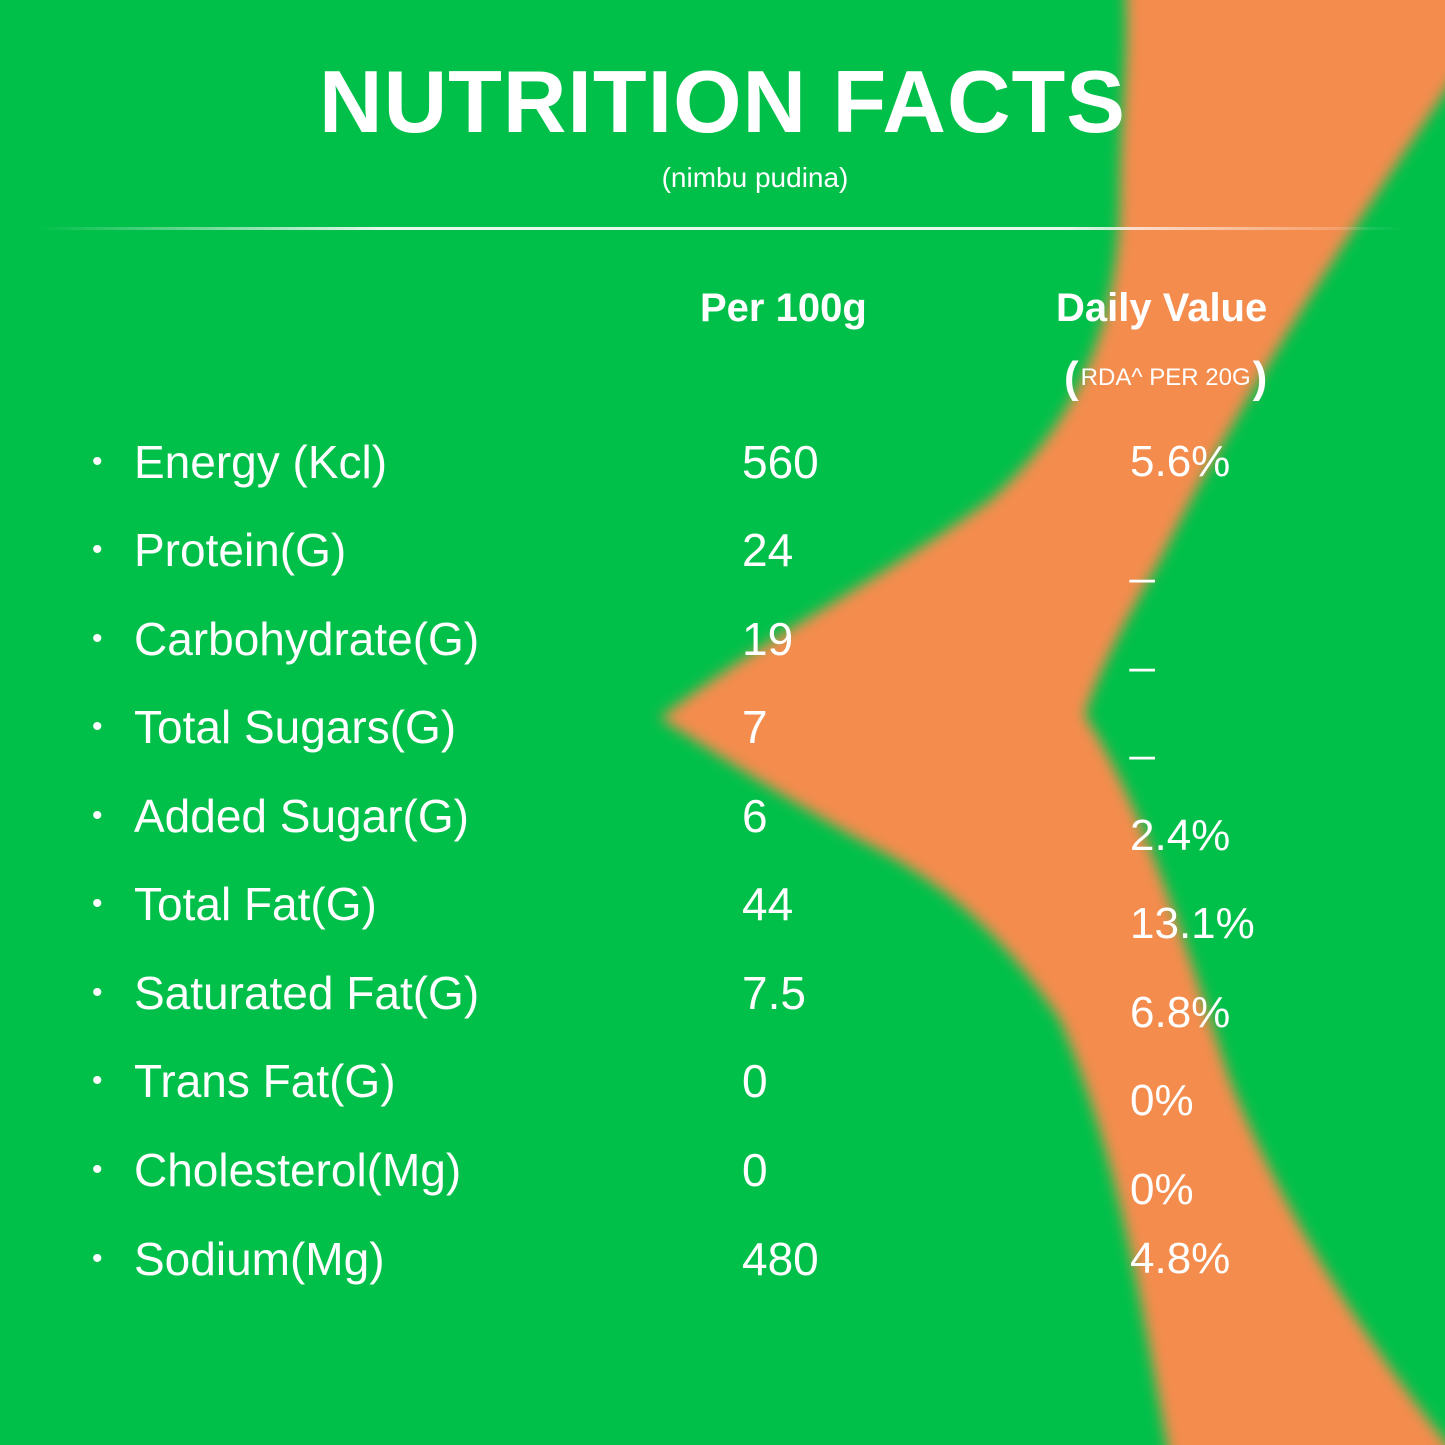  I want to click on nutrient-label: Added Sugar(G), so click(301, 816).